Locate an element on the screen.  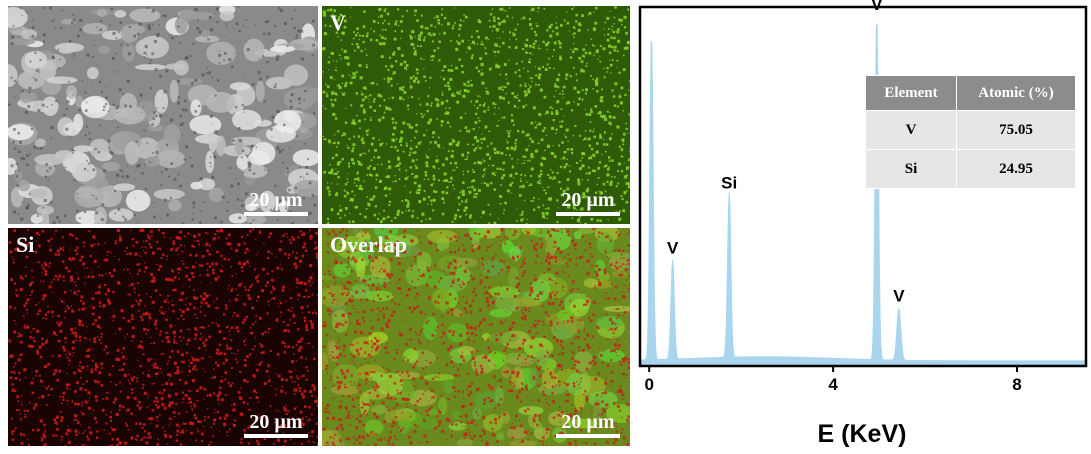
table-cell-element: Si is located at coordinates (911, 169).